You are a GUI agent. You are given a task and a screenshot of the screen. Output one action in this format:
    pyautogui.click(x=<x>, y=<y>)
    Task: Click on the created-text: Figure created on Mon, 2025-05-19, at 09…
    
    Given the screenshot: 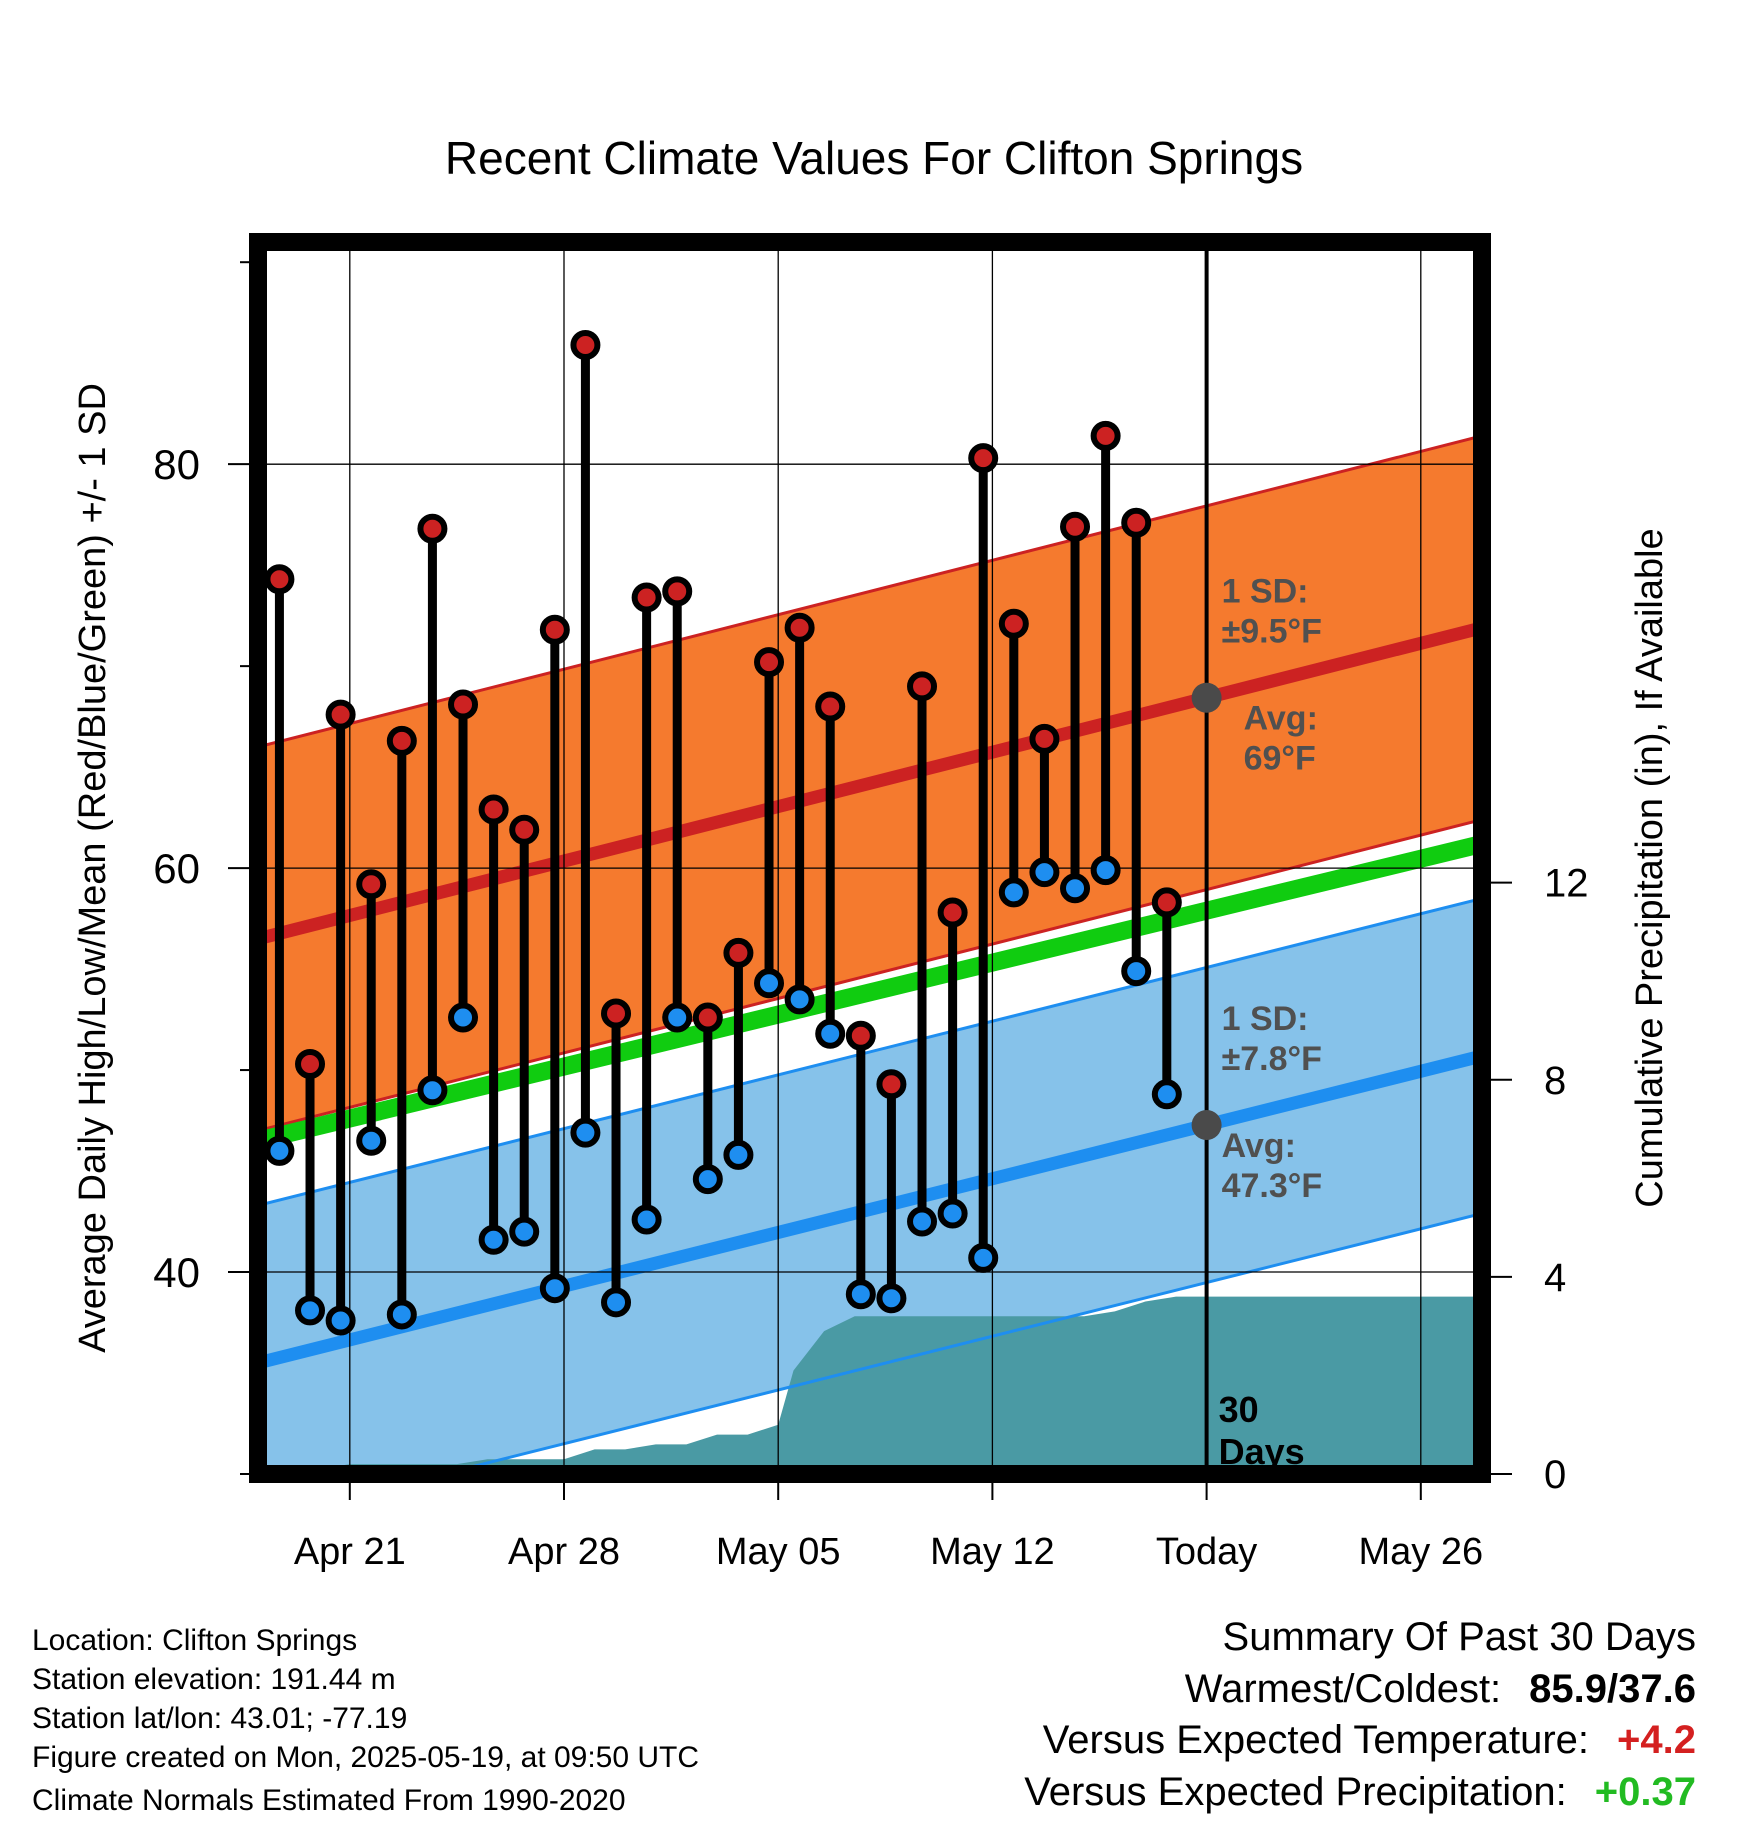 What is the action you would take?
    pyautogui.click(x=366, y=1757)
    